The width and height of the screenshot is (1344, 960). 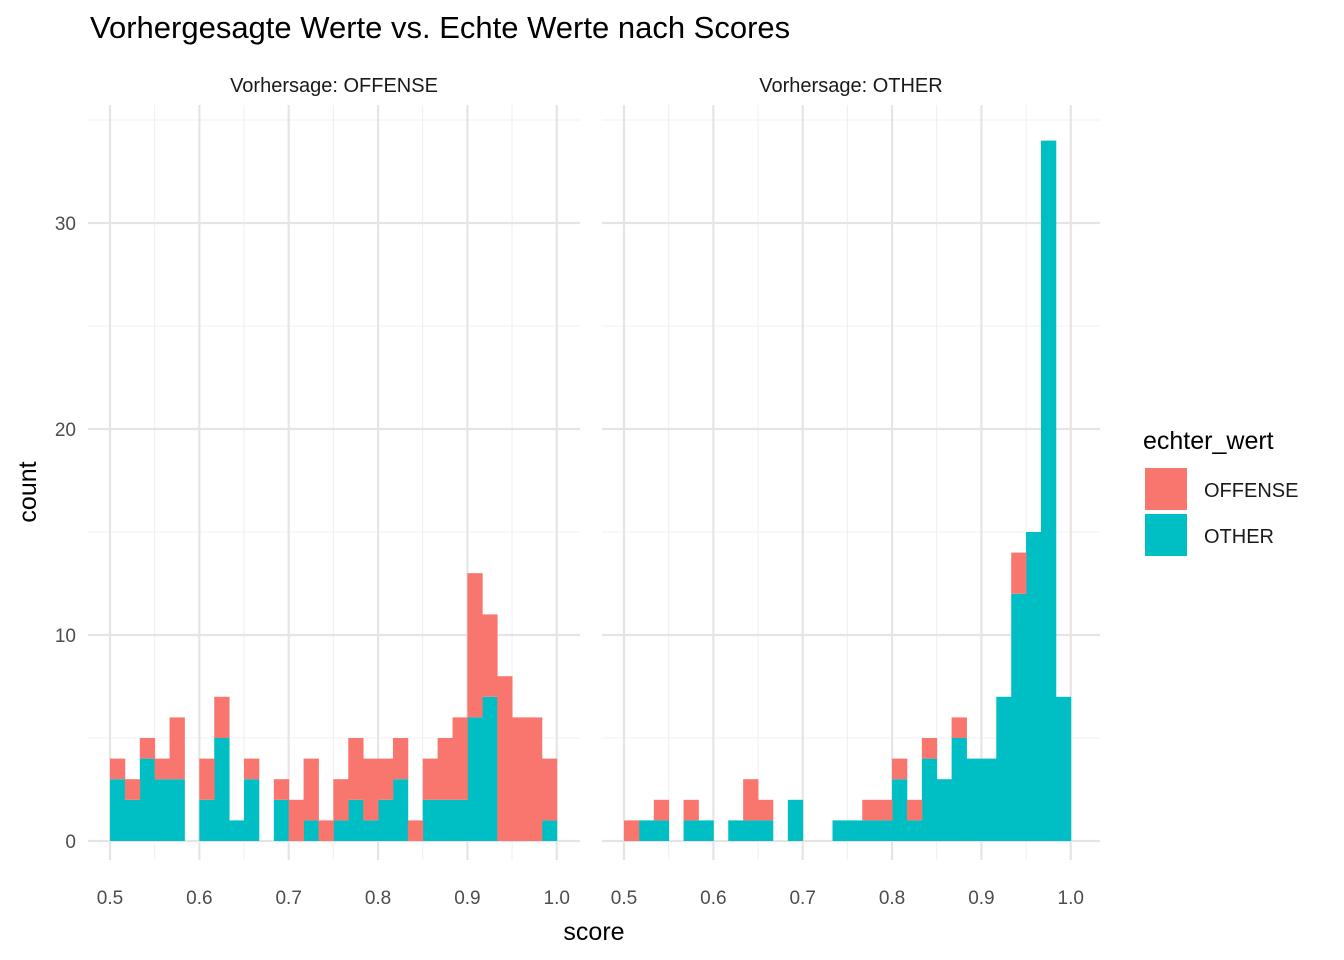 I want to click on legend-title: echter_wert, so click(x=1208, y=441).